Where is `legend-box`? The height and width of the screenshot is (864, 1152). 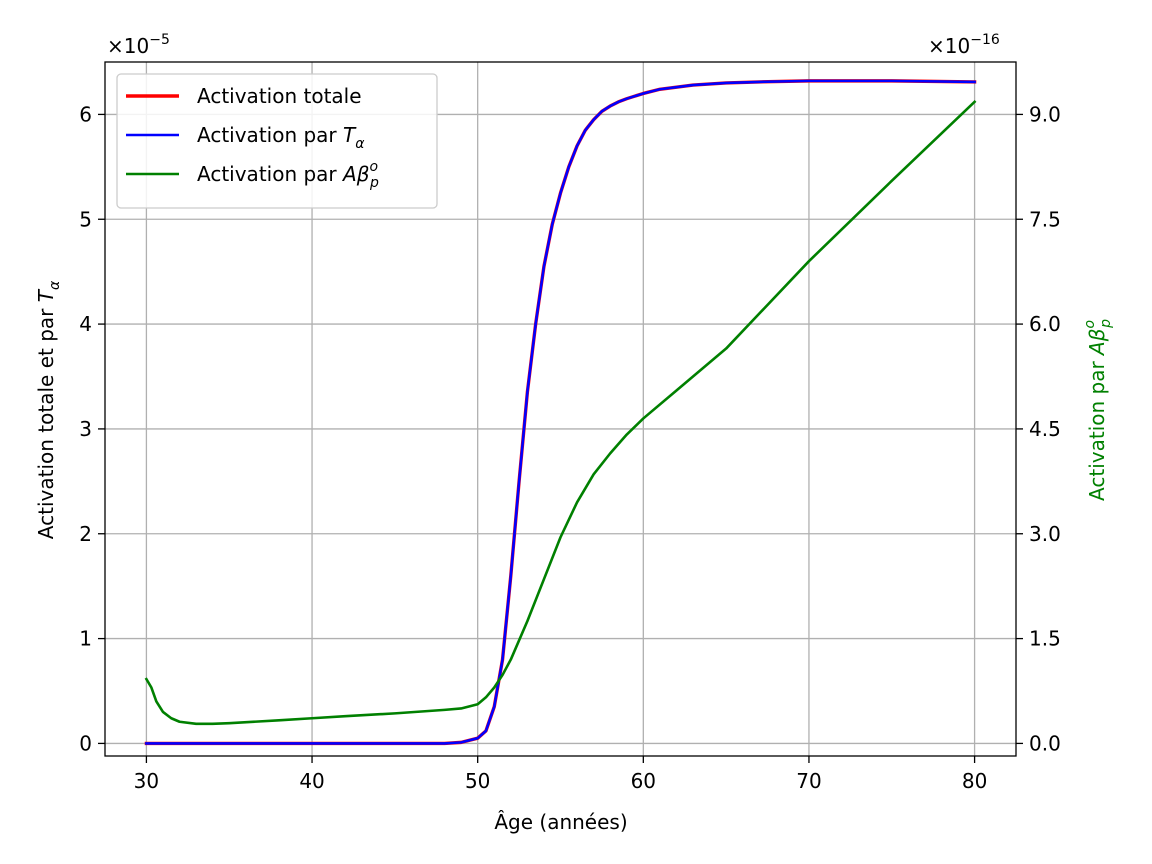
legend-box is located at coordinates (277, 141).